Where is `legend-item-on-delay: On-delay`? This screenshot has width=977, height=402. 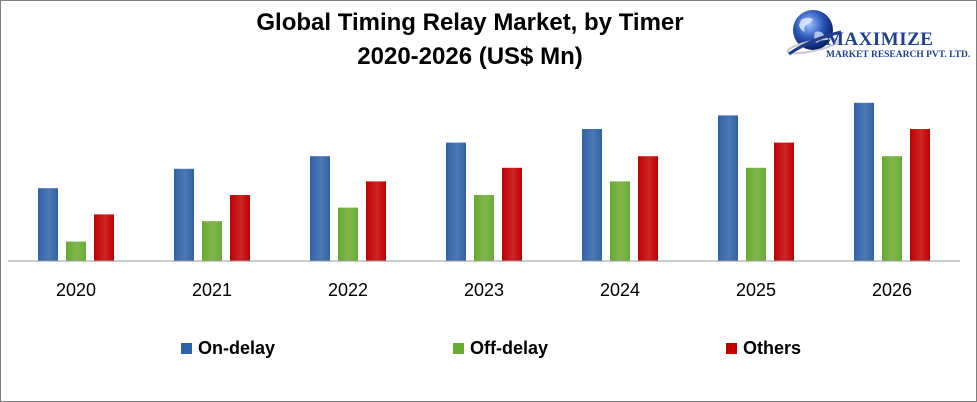
legend-item-on-delay: On-delay is located at coordinates (228, 348).